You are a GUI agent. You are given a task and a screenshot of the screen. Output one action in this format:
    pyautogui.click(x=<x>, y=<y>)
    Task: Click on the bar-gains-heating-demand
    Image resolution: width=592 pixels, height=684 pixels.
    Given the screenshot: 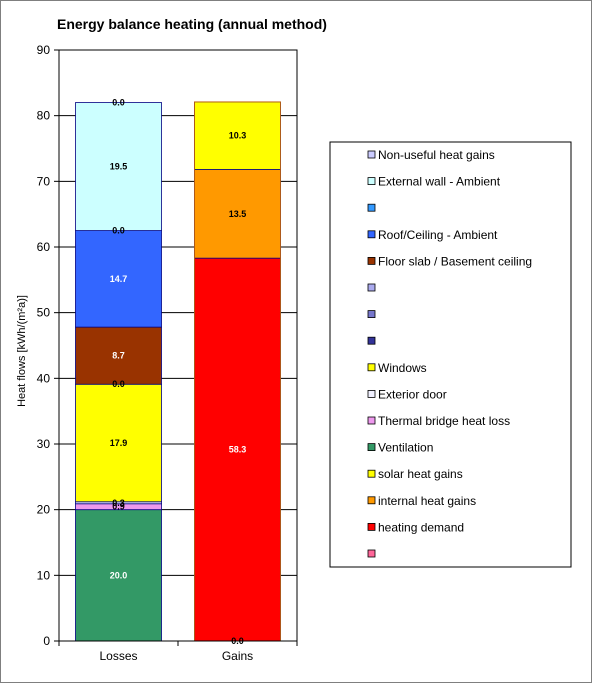 What is the action you would take?
    pyautogui.click(x=237, y=449)
    